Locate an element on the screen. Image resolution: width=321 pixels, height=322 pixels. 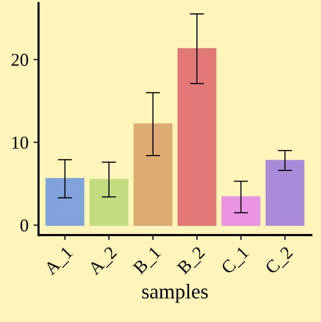
x-axis-title: samples is located at coordinates (175, 293).